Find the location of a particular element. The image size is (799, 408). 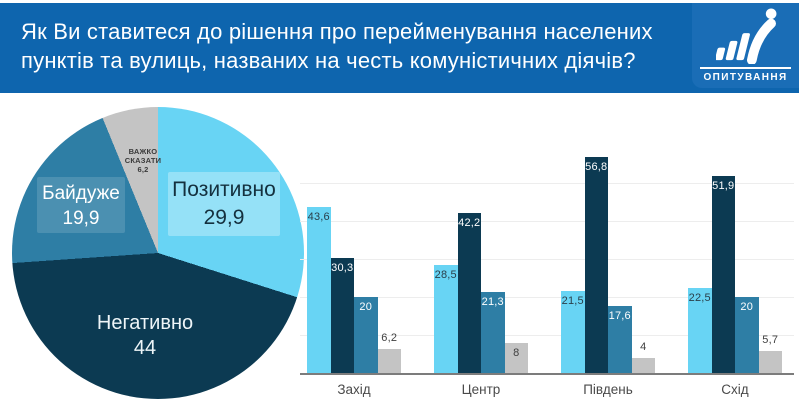

bar-Південь-Позитивно is located at coordinates (573, 332).